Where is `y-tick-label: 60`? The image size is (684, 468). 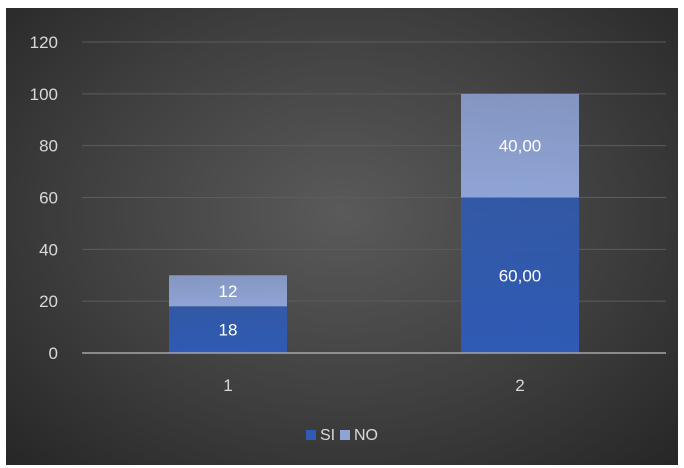
y-tick-label: 60 is located at coordinates (48, 198).